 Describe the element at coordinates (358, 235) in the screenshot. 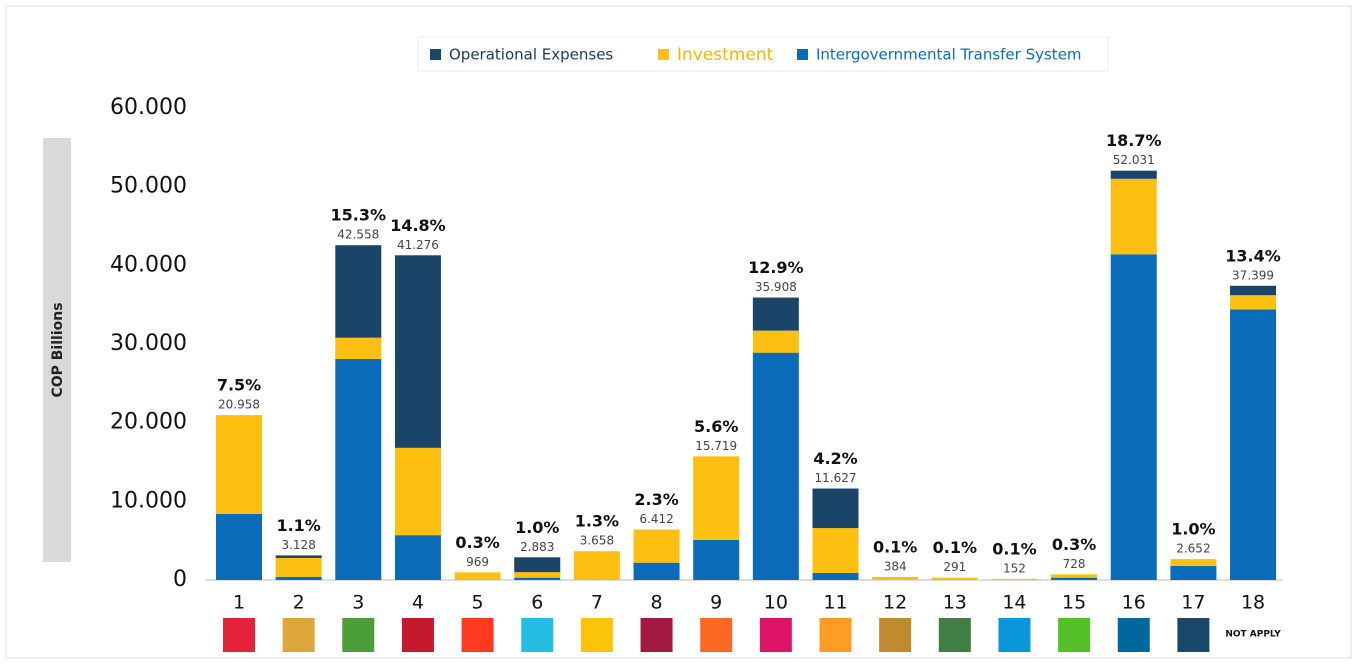

I see `total-label: 42.558` at that location.